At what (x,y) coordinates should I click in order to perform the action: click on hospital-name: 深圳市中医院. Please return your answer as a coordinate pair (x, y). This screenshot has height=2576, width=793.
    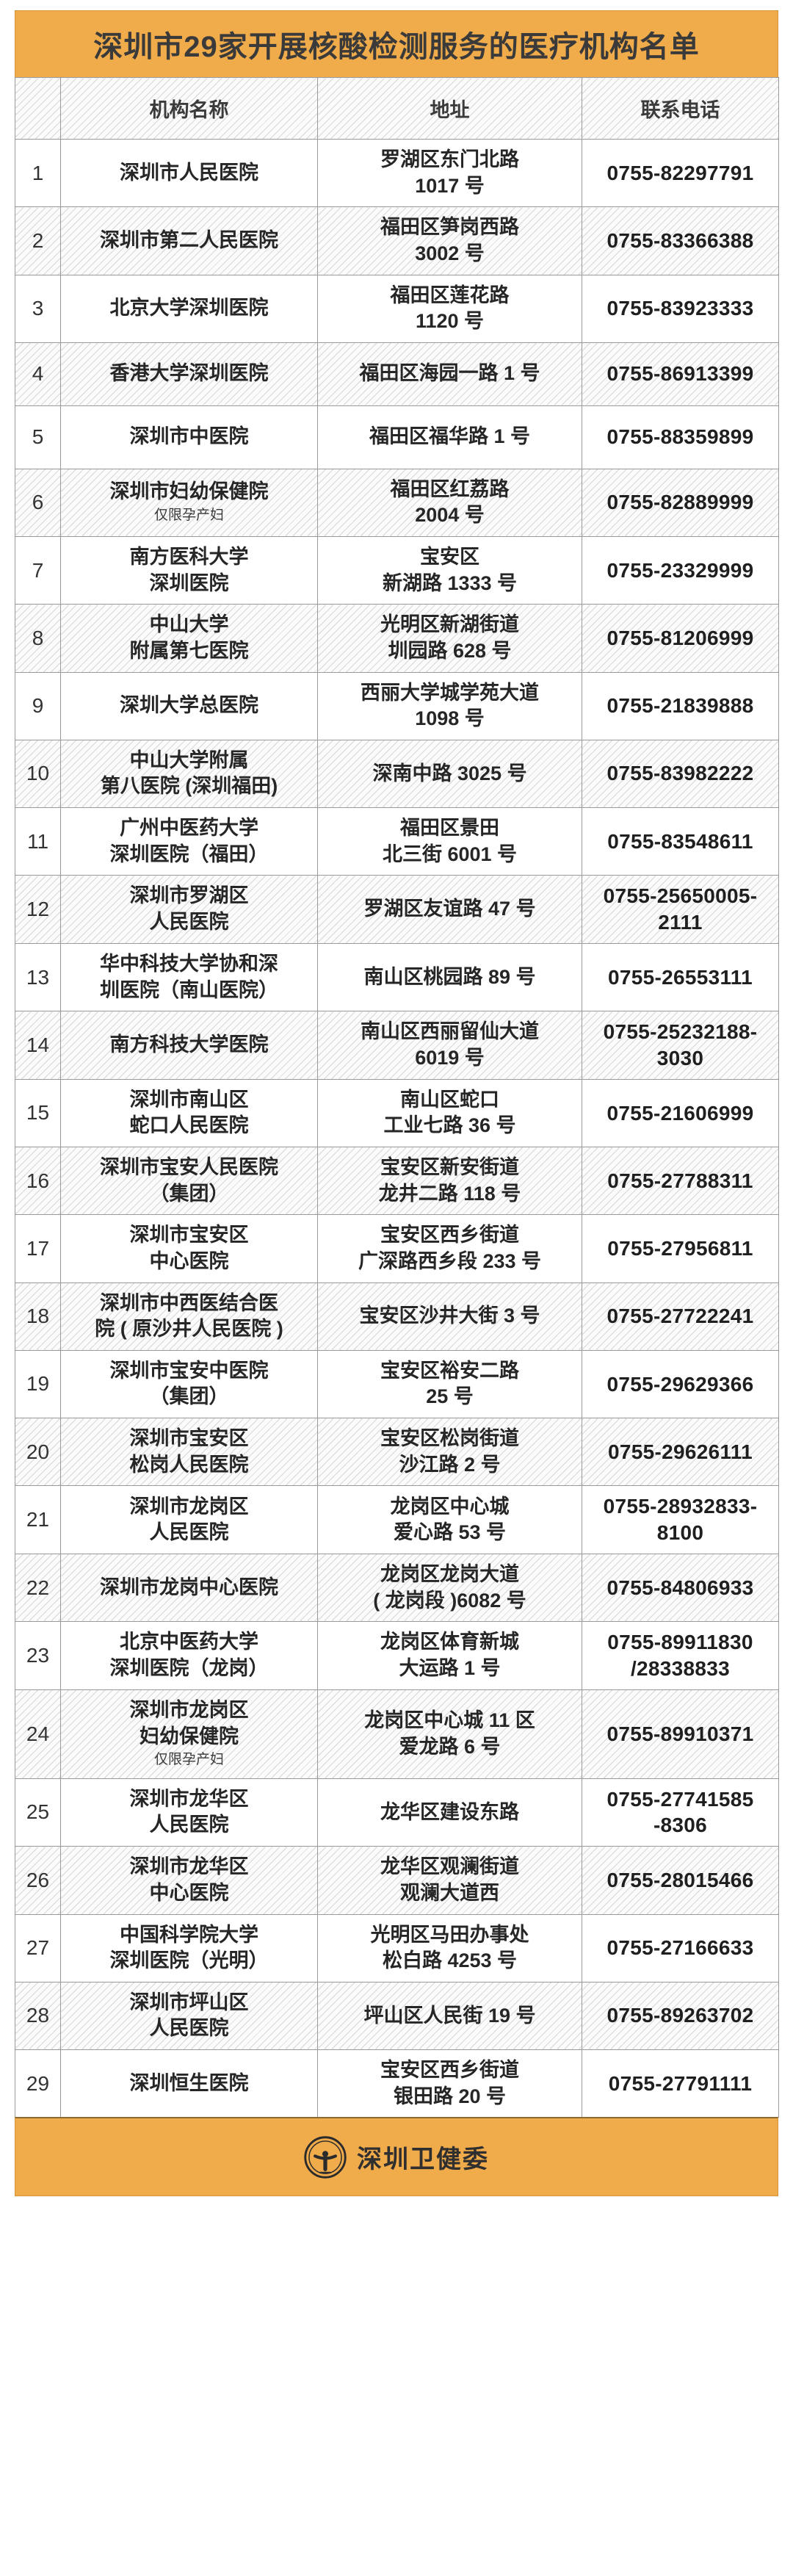
    Looking at the image, I should click on (189, 437).